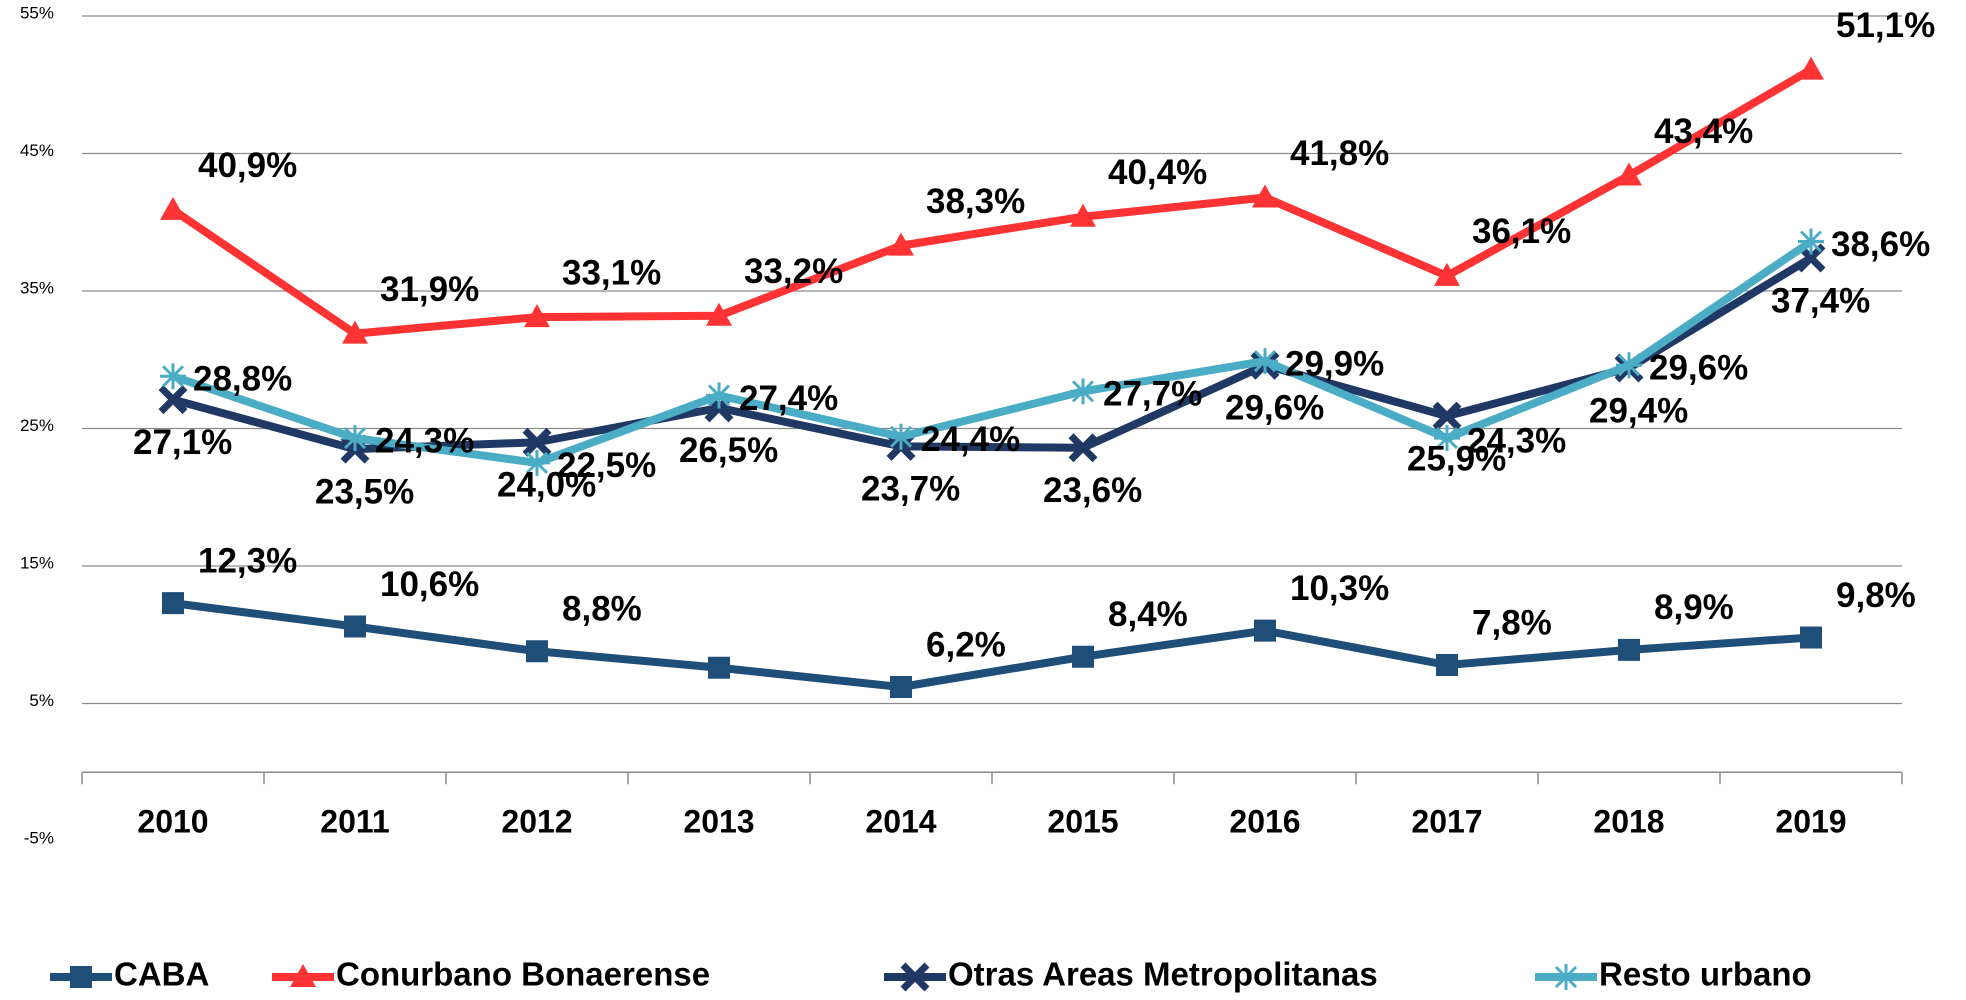  I want to click on x-tick-label: 2012, so click(536, 822).